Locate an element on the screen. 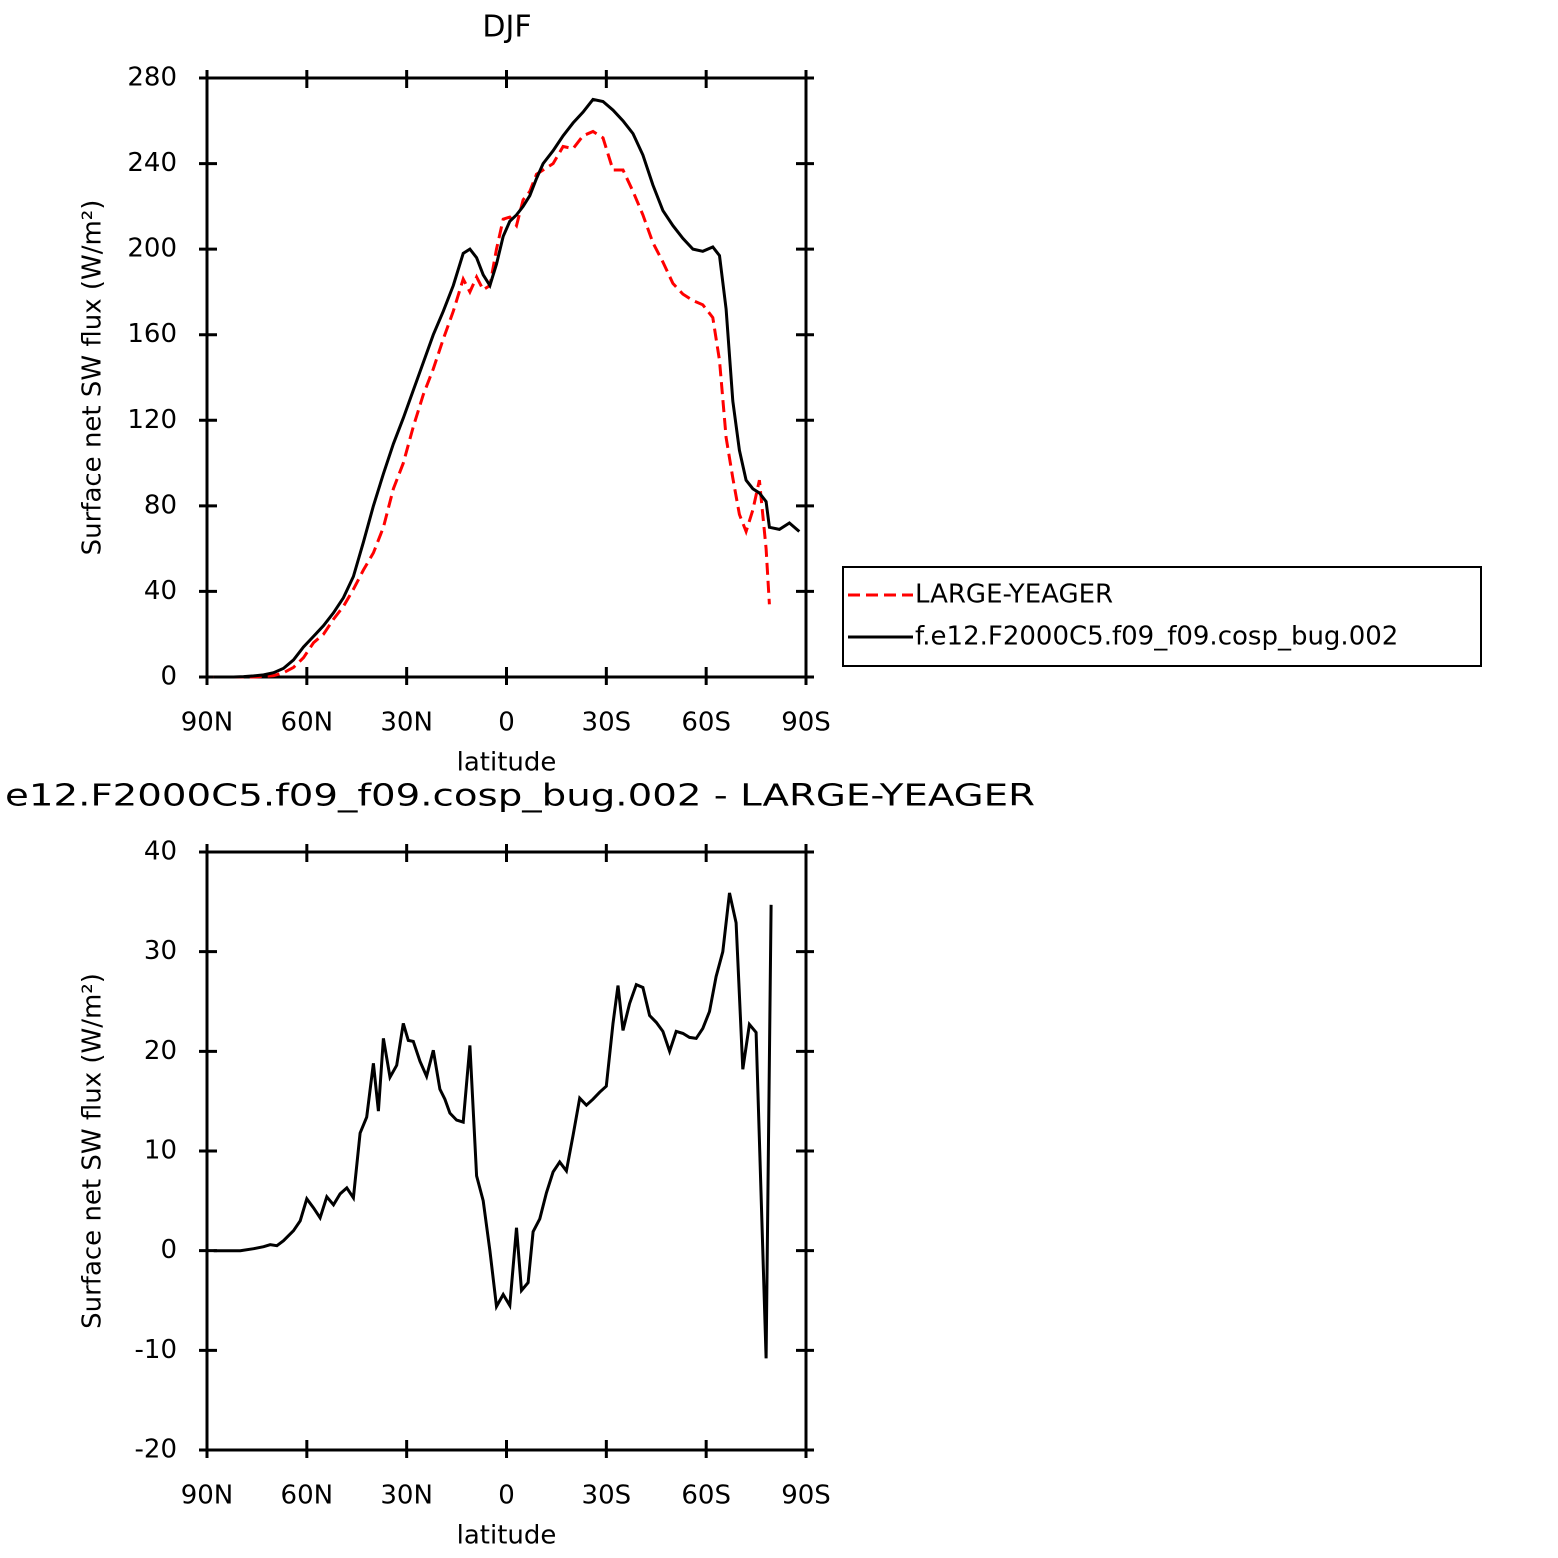 This screenshot has width=1558, height=1558. legend-label: f.e12.F2000C5.f09_f09.cosp_bug.002 is located at coordinates (1156, 637).